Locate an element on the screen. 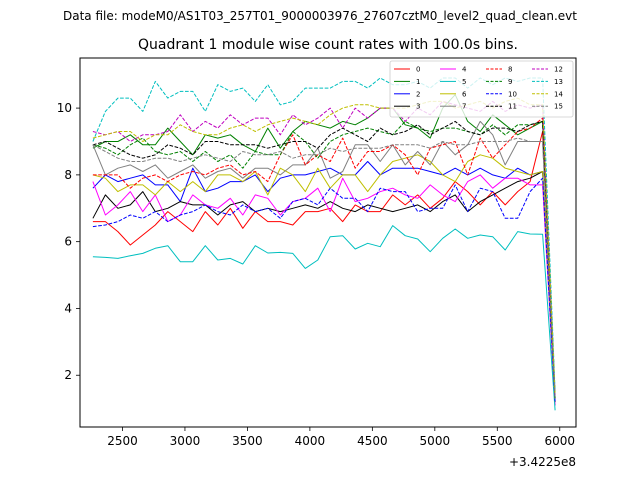 The height and width of the screenshot is (480, 640). legend-label-0: 0 is located at coordinates (418, 70).